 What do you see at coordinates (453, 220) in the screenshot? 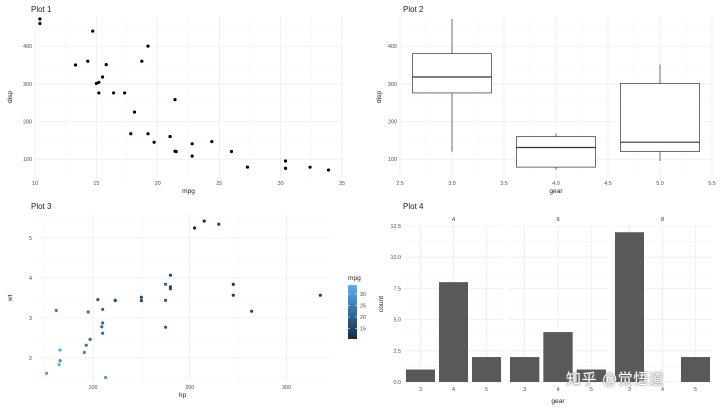
I see `facet-strip-label: 4` at bounding box center [453, 220].